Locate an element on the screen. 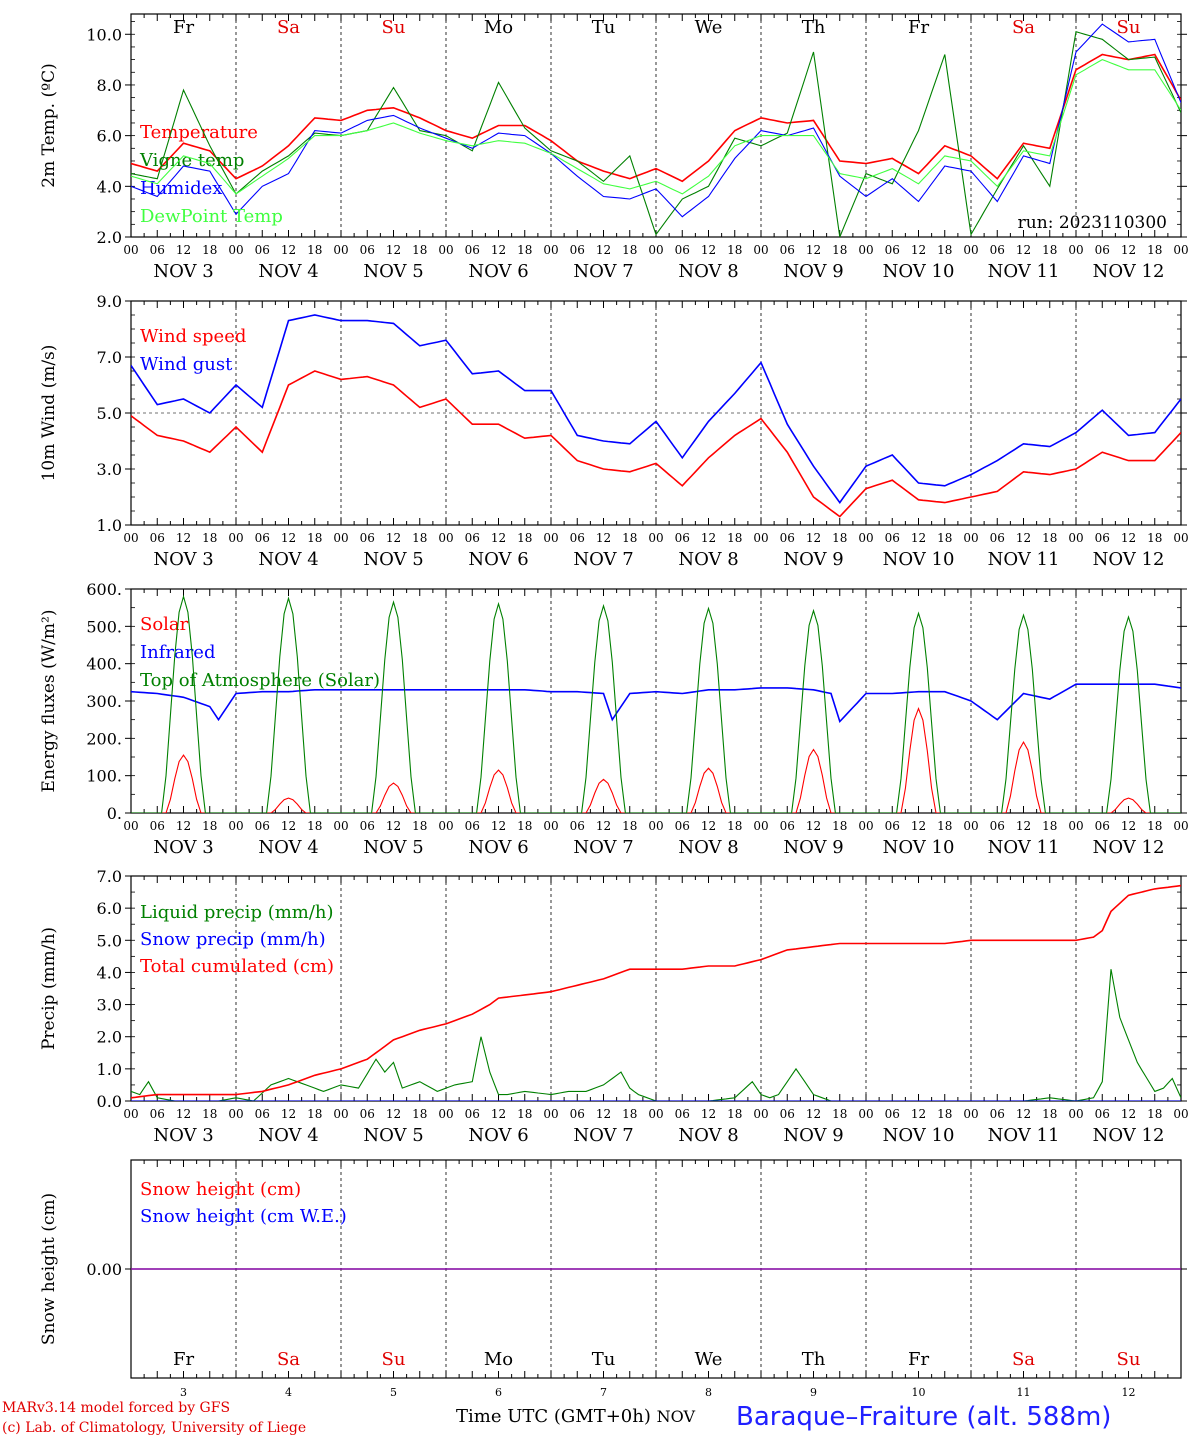 This screenshot has height=1440, width=1194. series-line-infrared is located at coordinates (656, 703).